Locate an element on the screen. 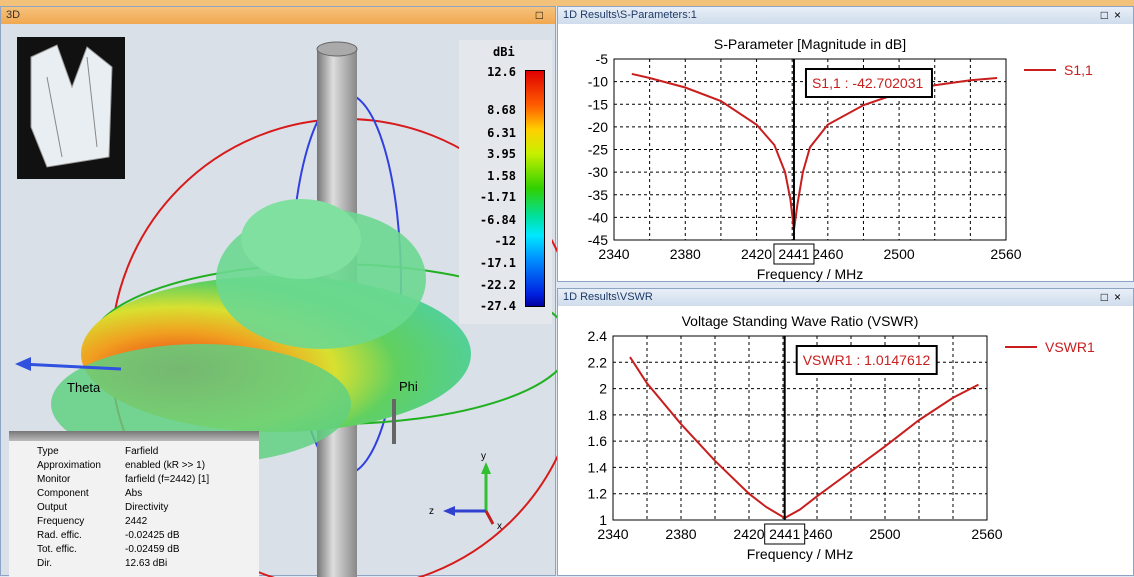 The image size is (1134, 577). colorbar-label: 12.6 is located at coordinates (501, 72).